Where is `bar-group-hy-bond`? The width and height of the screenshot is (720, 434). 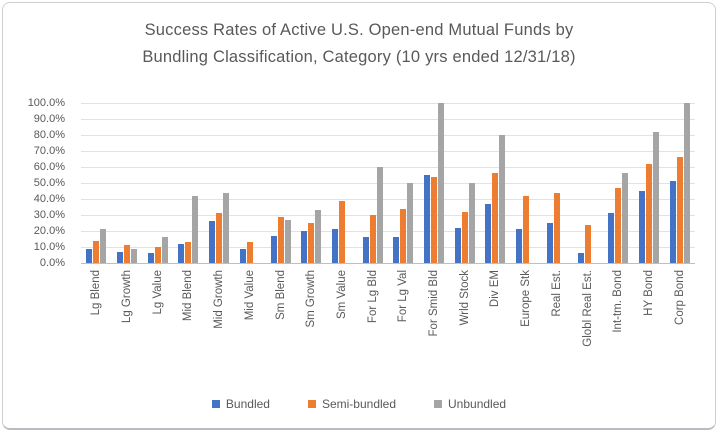
bar-group-hy-bond is located at coordinates (649, 183).